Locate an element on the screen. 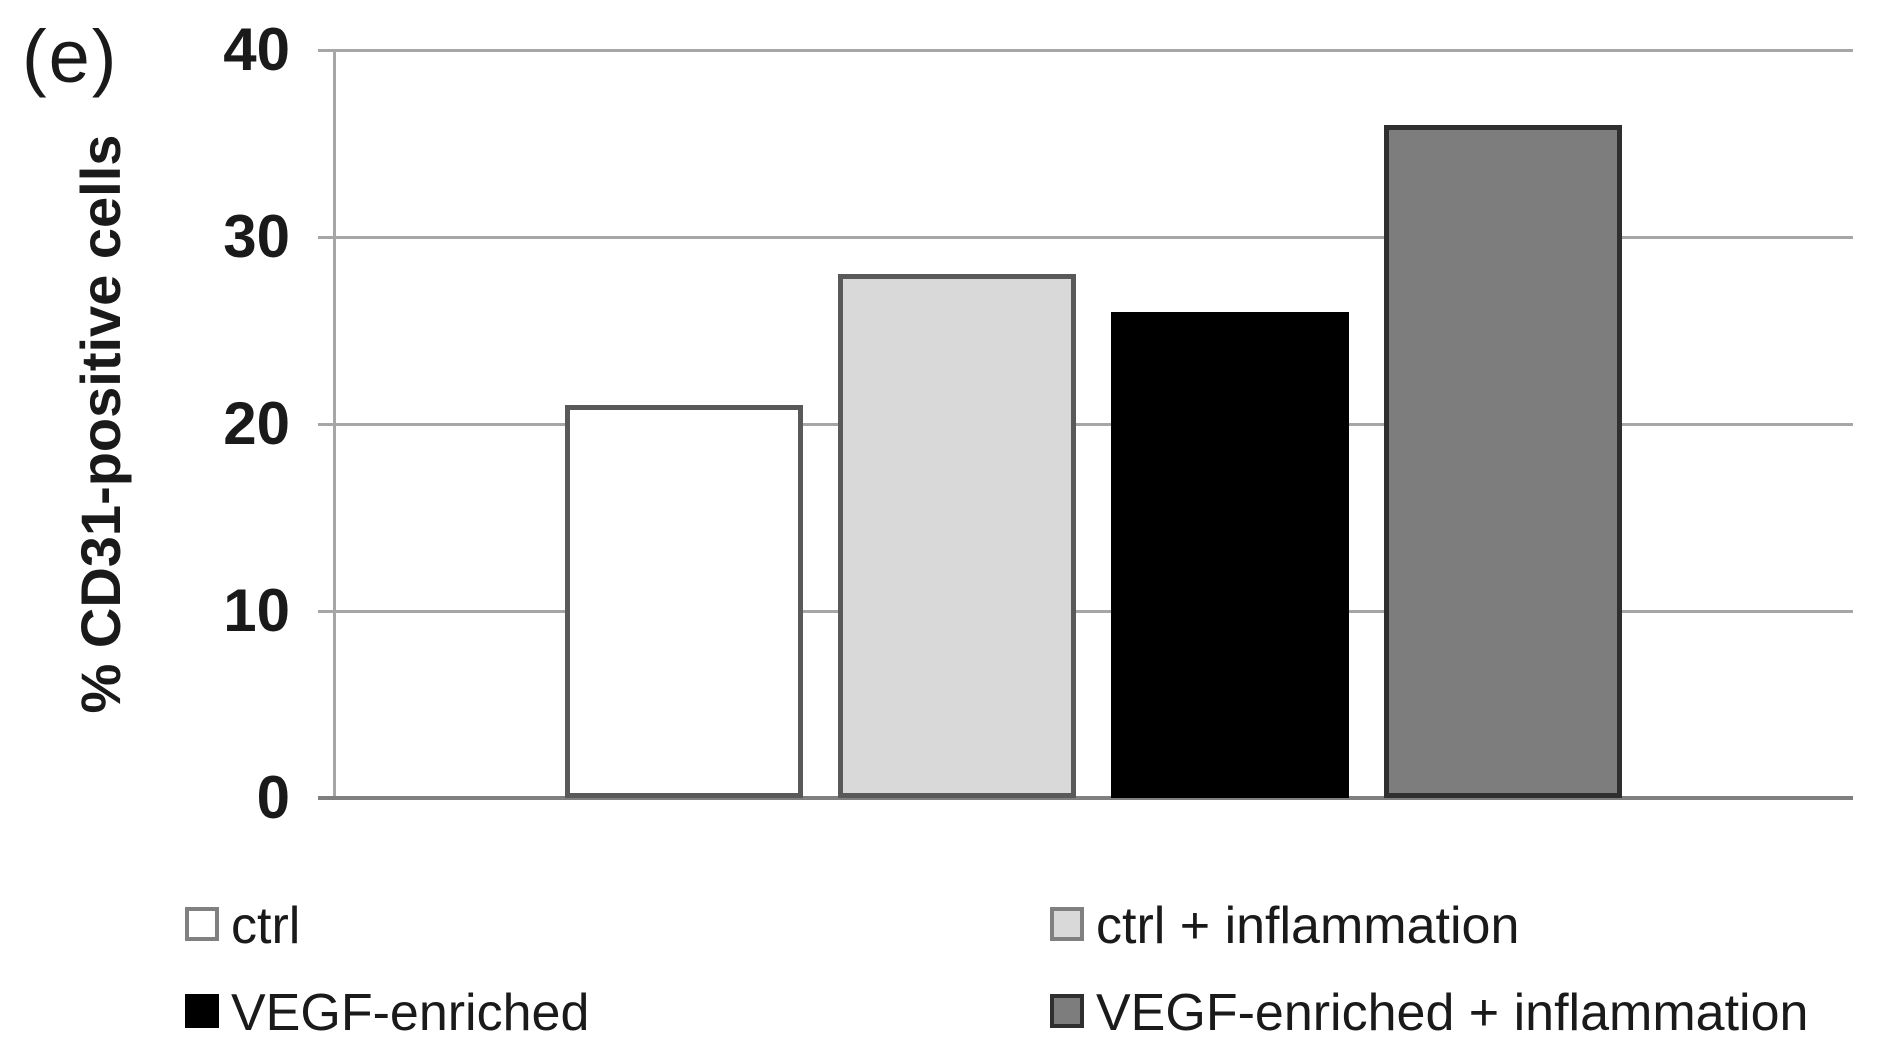  legend-item-ctrl-inflammation: ctrl + inflammation is located at coordinates (1462, 926).